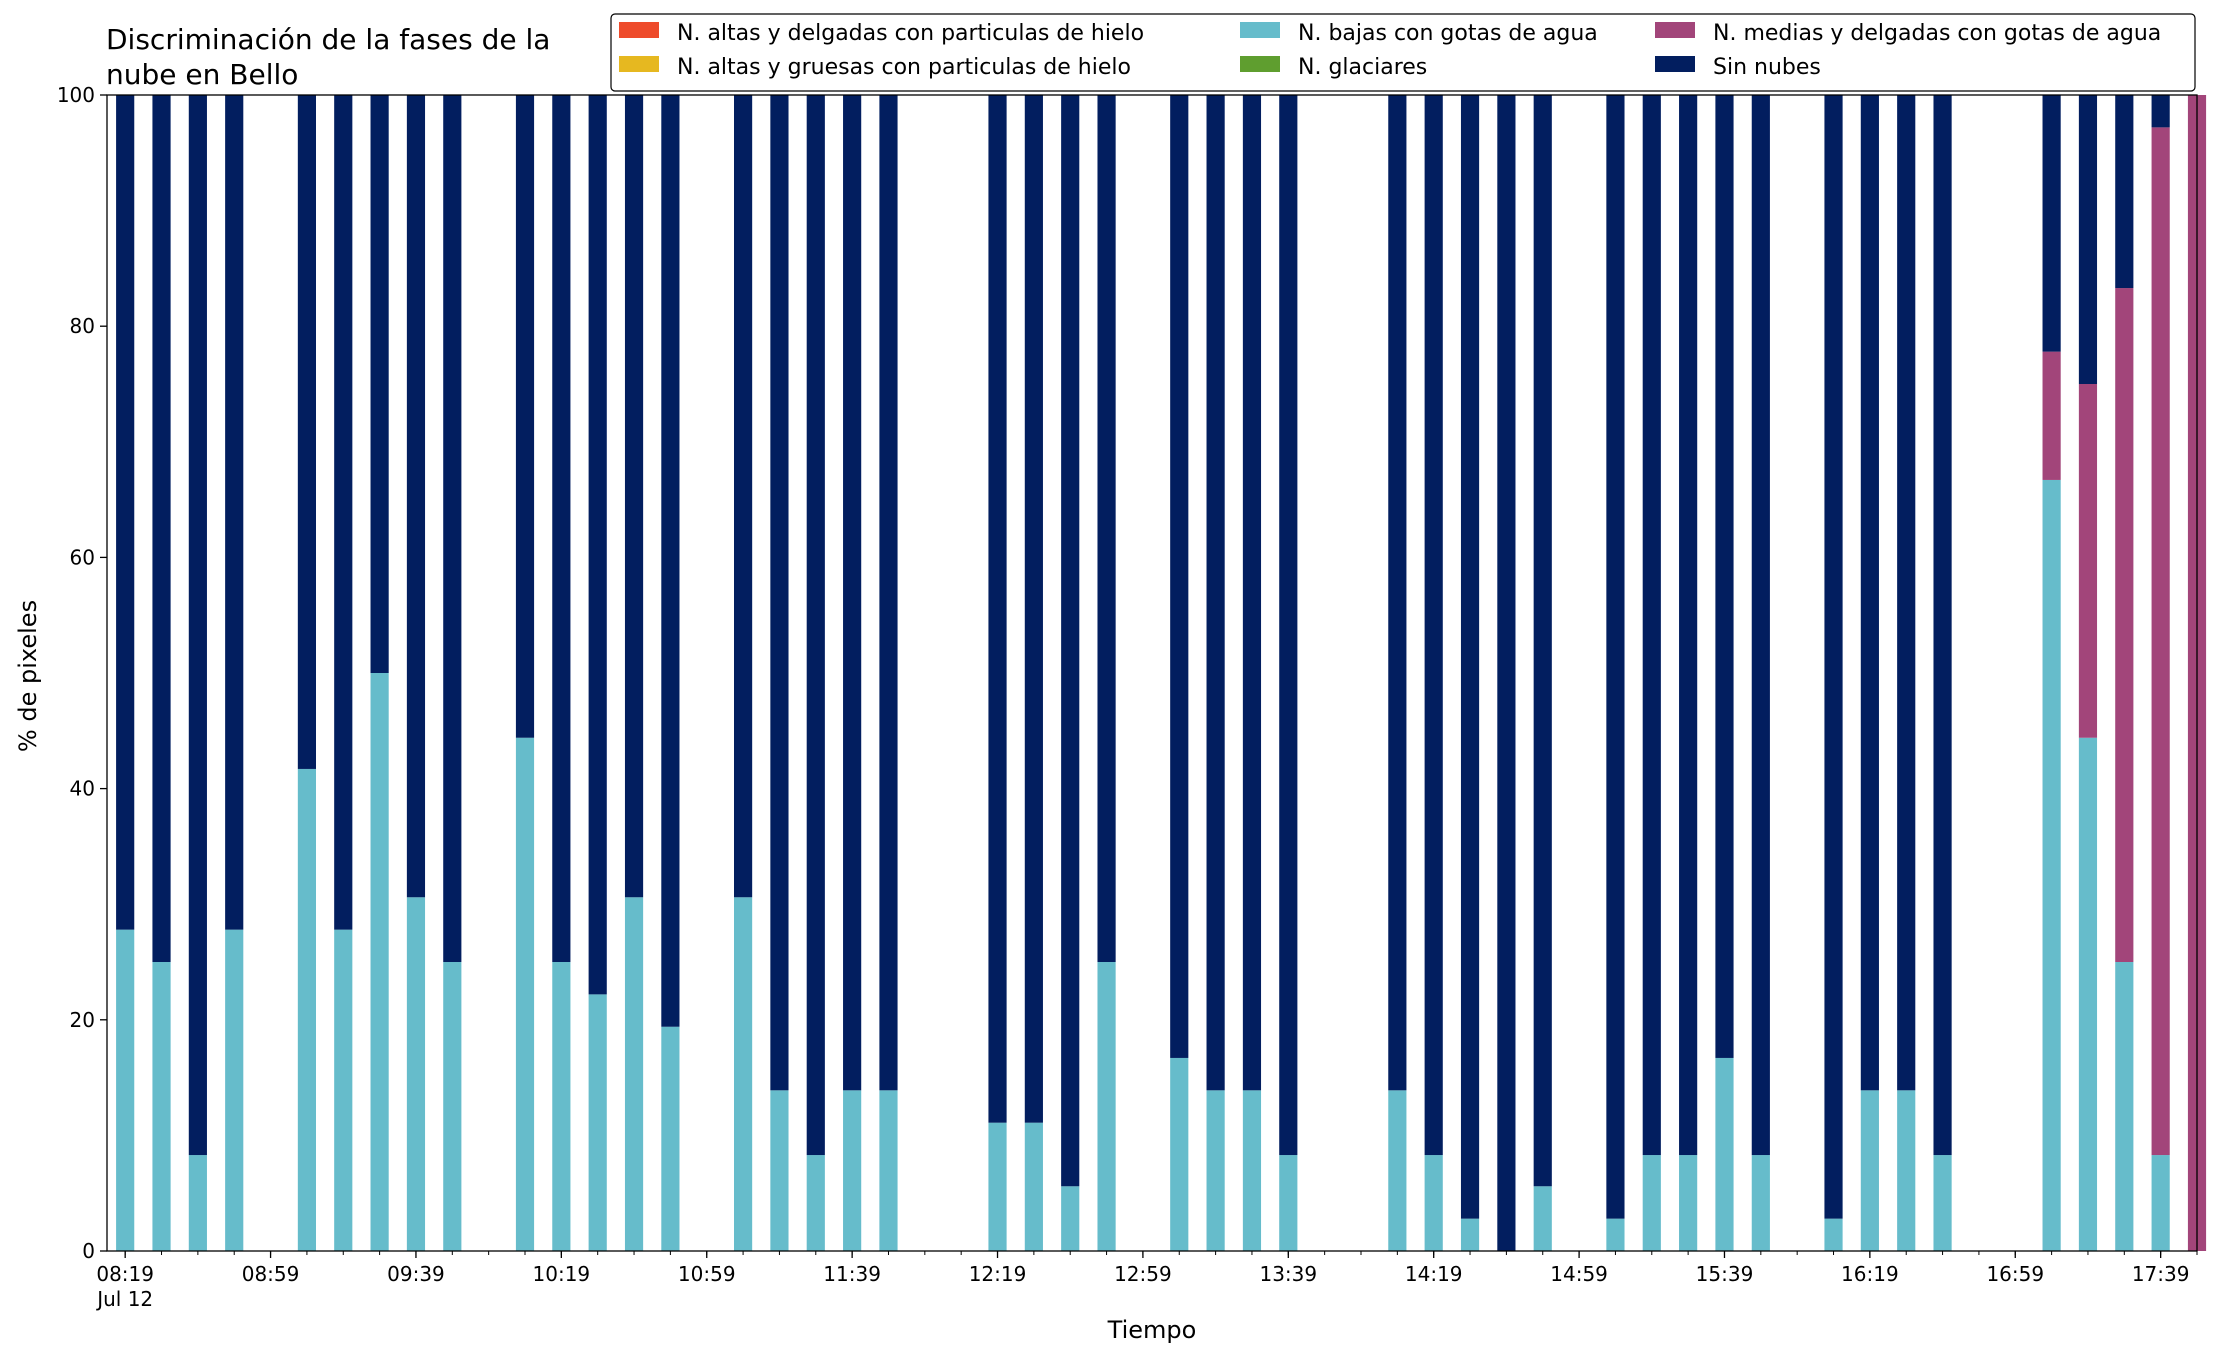  Describe the element at coordinates (2161, 1274) in the screenshot. I see `x-tick-label: 17:39` at that location.